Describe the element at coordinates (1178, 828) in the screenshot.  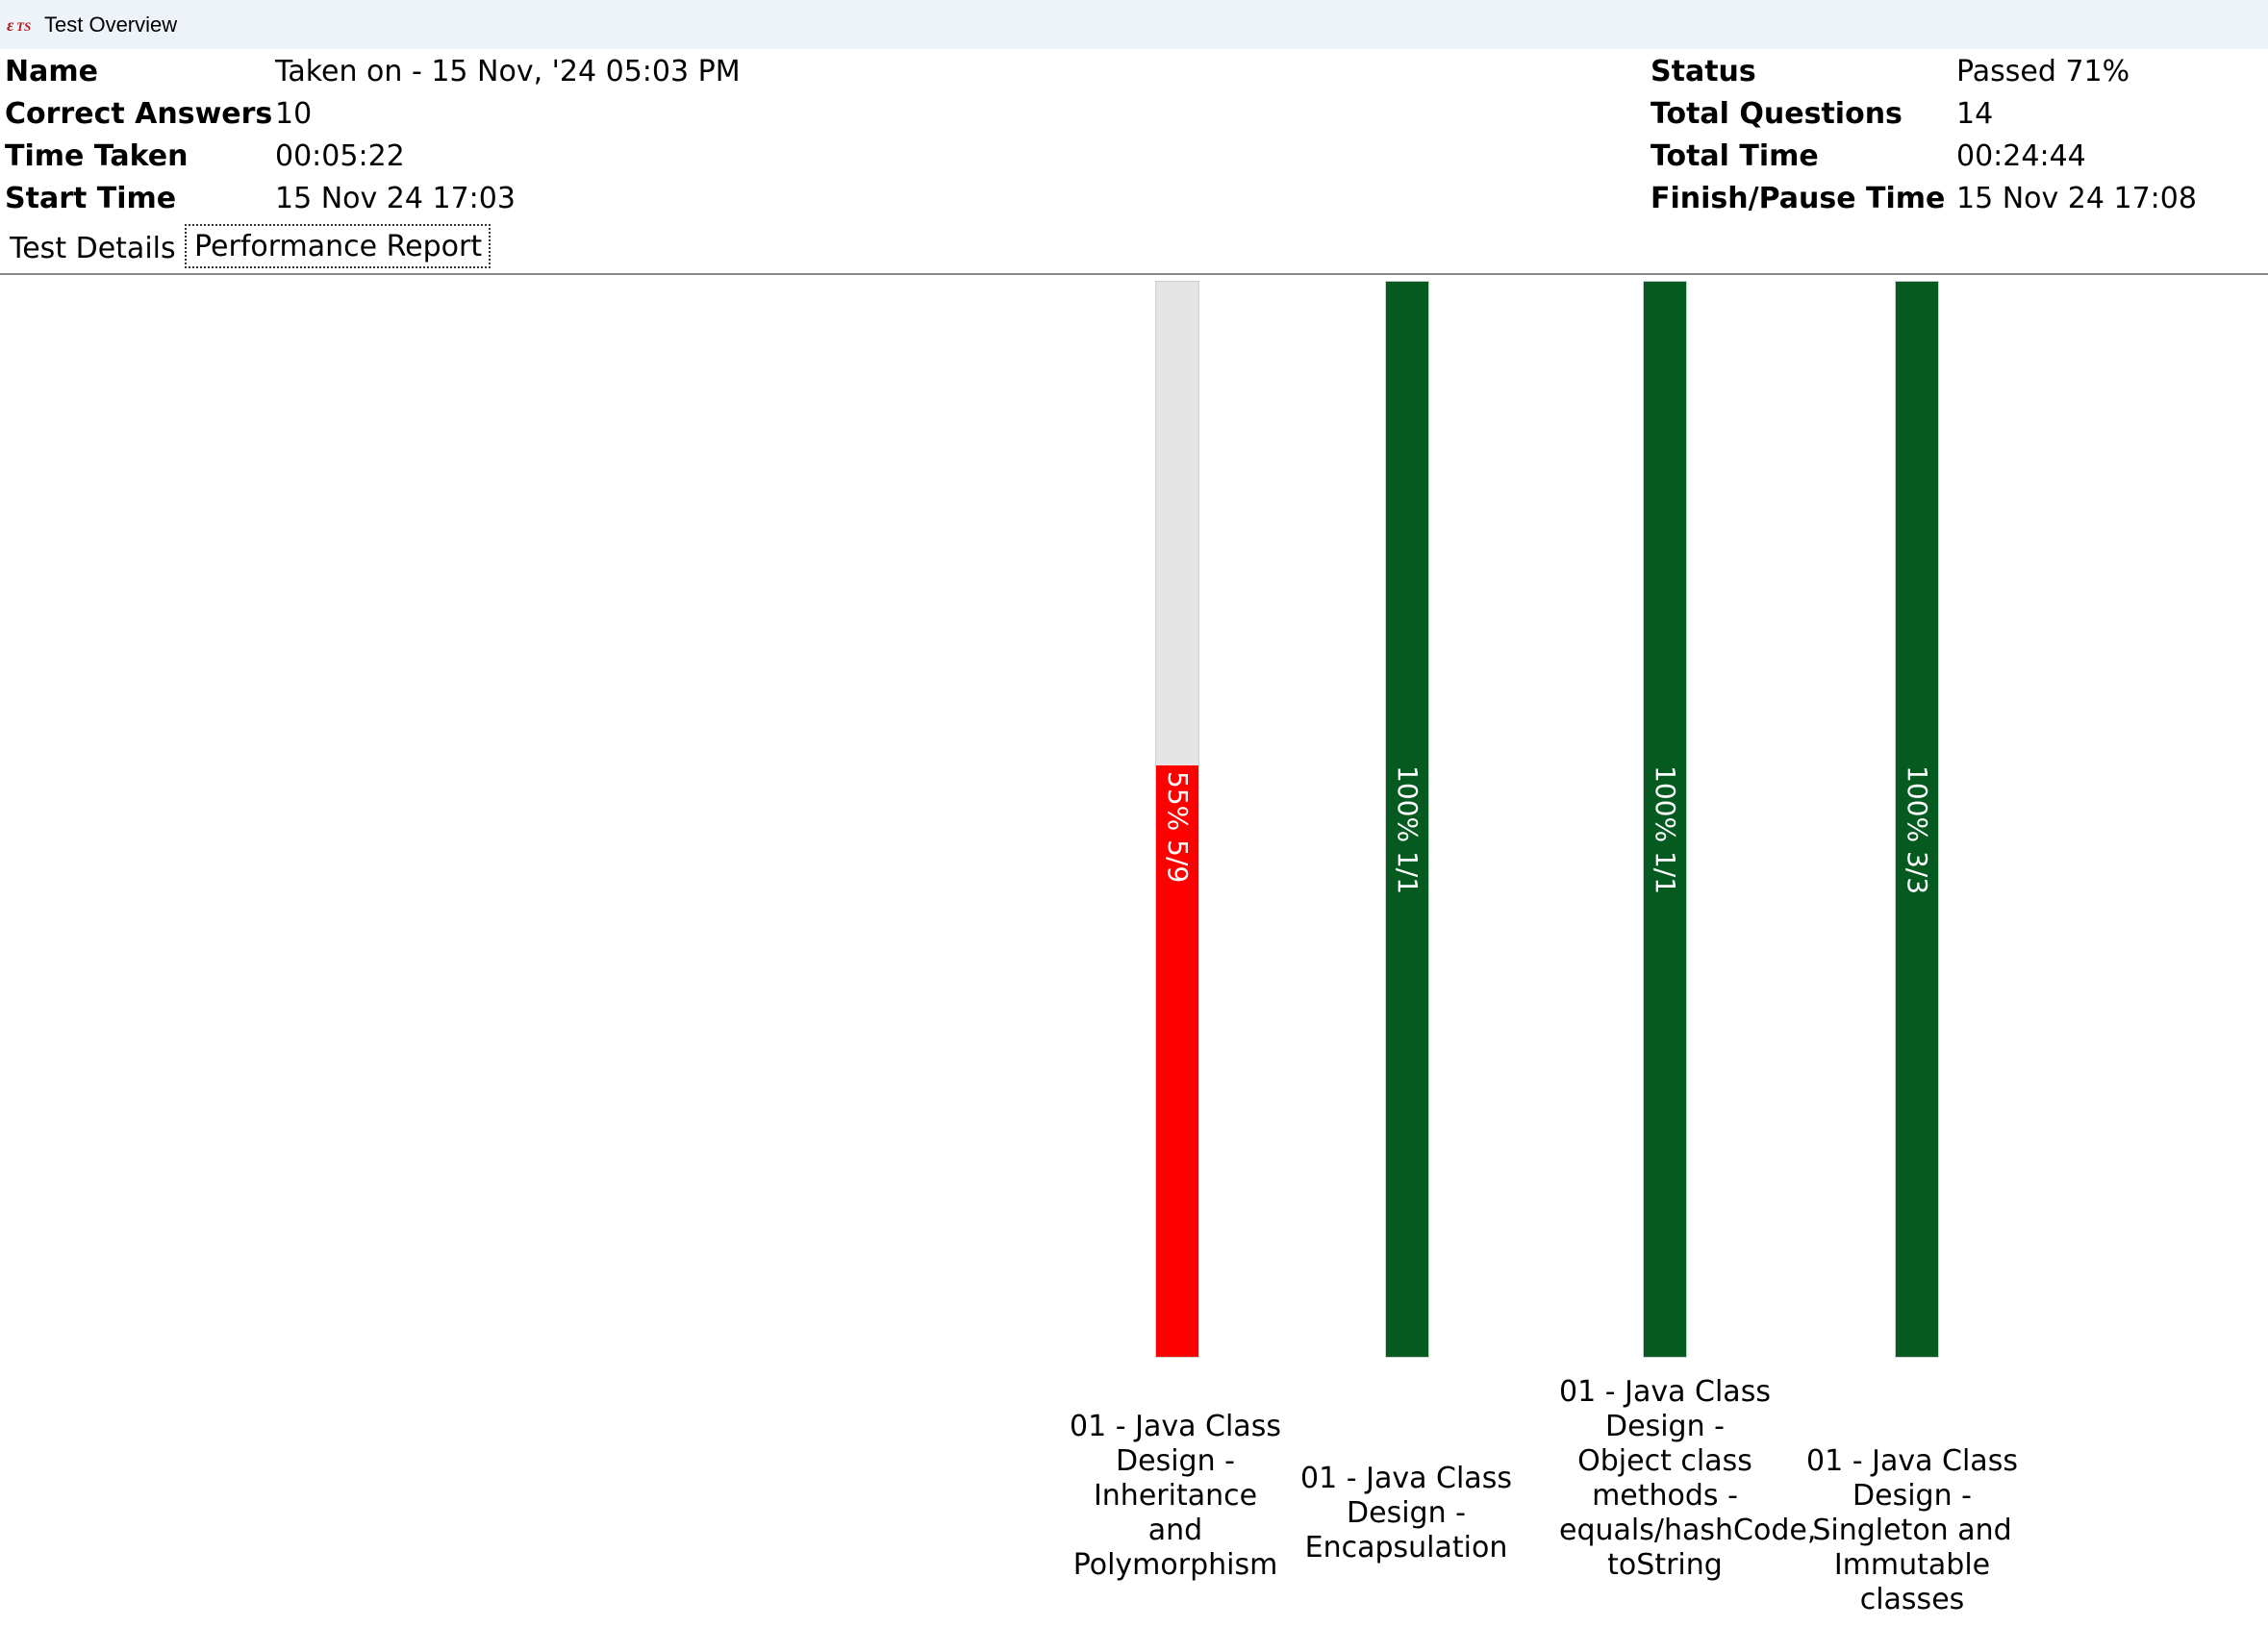
I see `bar-value-label: 55% 5/9` at that location.